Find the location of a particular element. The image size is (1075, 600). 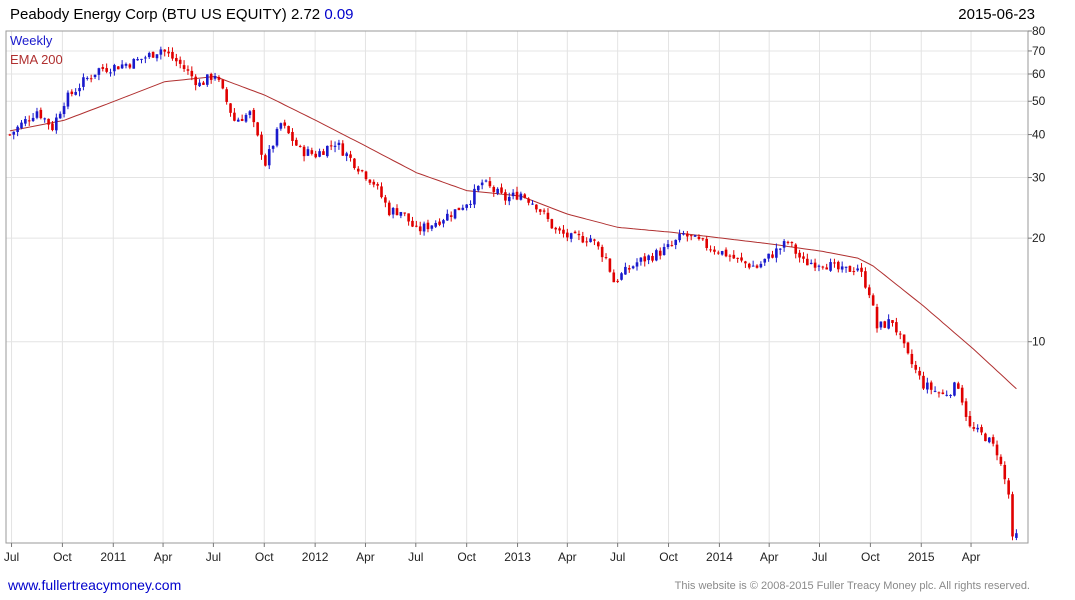

y-tick-label: 80 is located at coordinates (1039, 31).